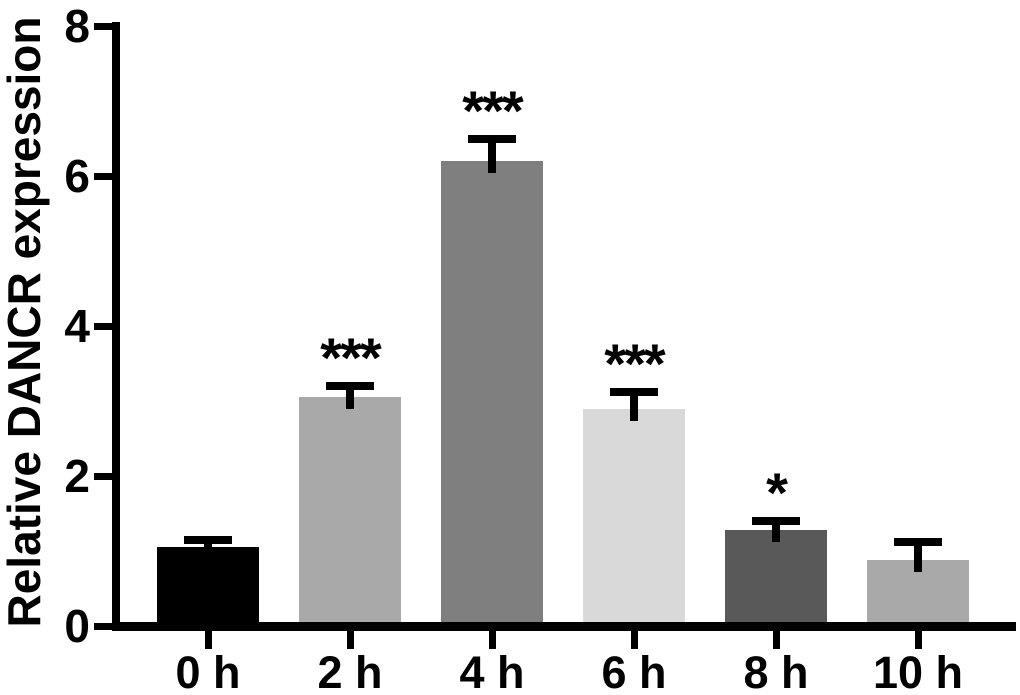 The height and width of the screenshot is (695, 1020). I want to click on y-tick-label: 8, so click(77, 26).